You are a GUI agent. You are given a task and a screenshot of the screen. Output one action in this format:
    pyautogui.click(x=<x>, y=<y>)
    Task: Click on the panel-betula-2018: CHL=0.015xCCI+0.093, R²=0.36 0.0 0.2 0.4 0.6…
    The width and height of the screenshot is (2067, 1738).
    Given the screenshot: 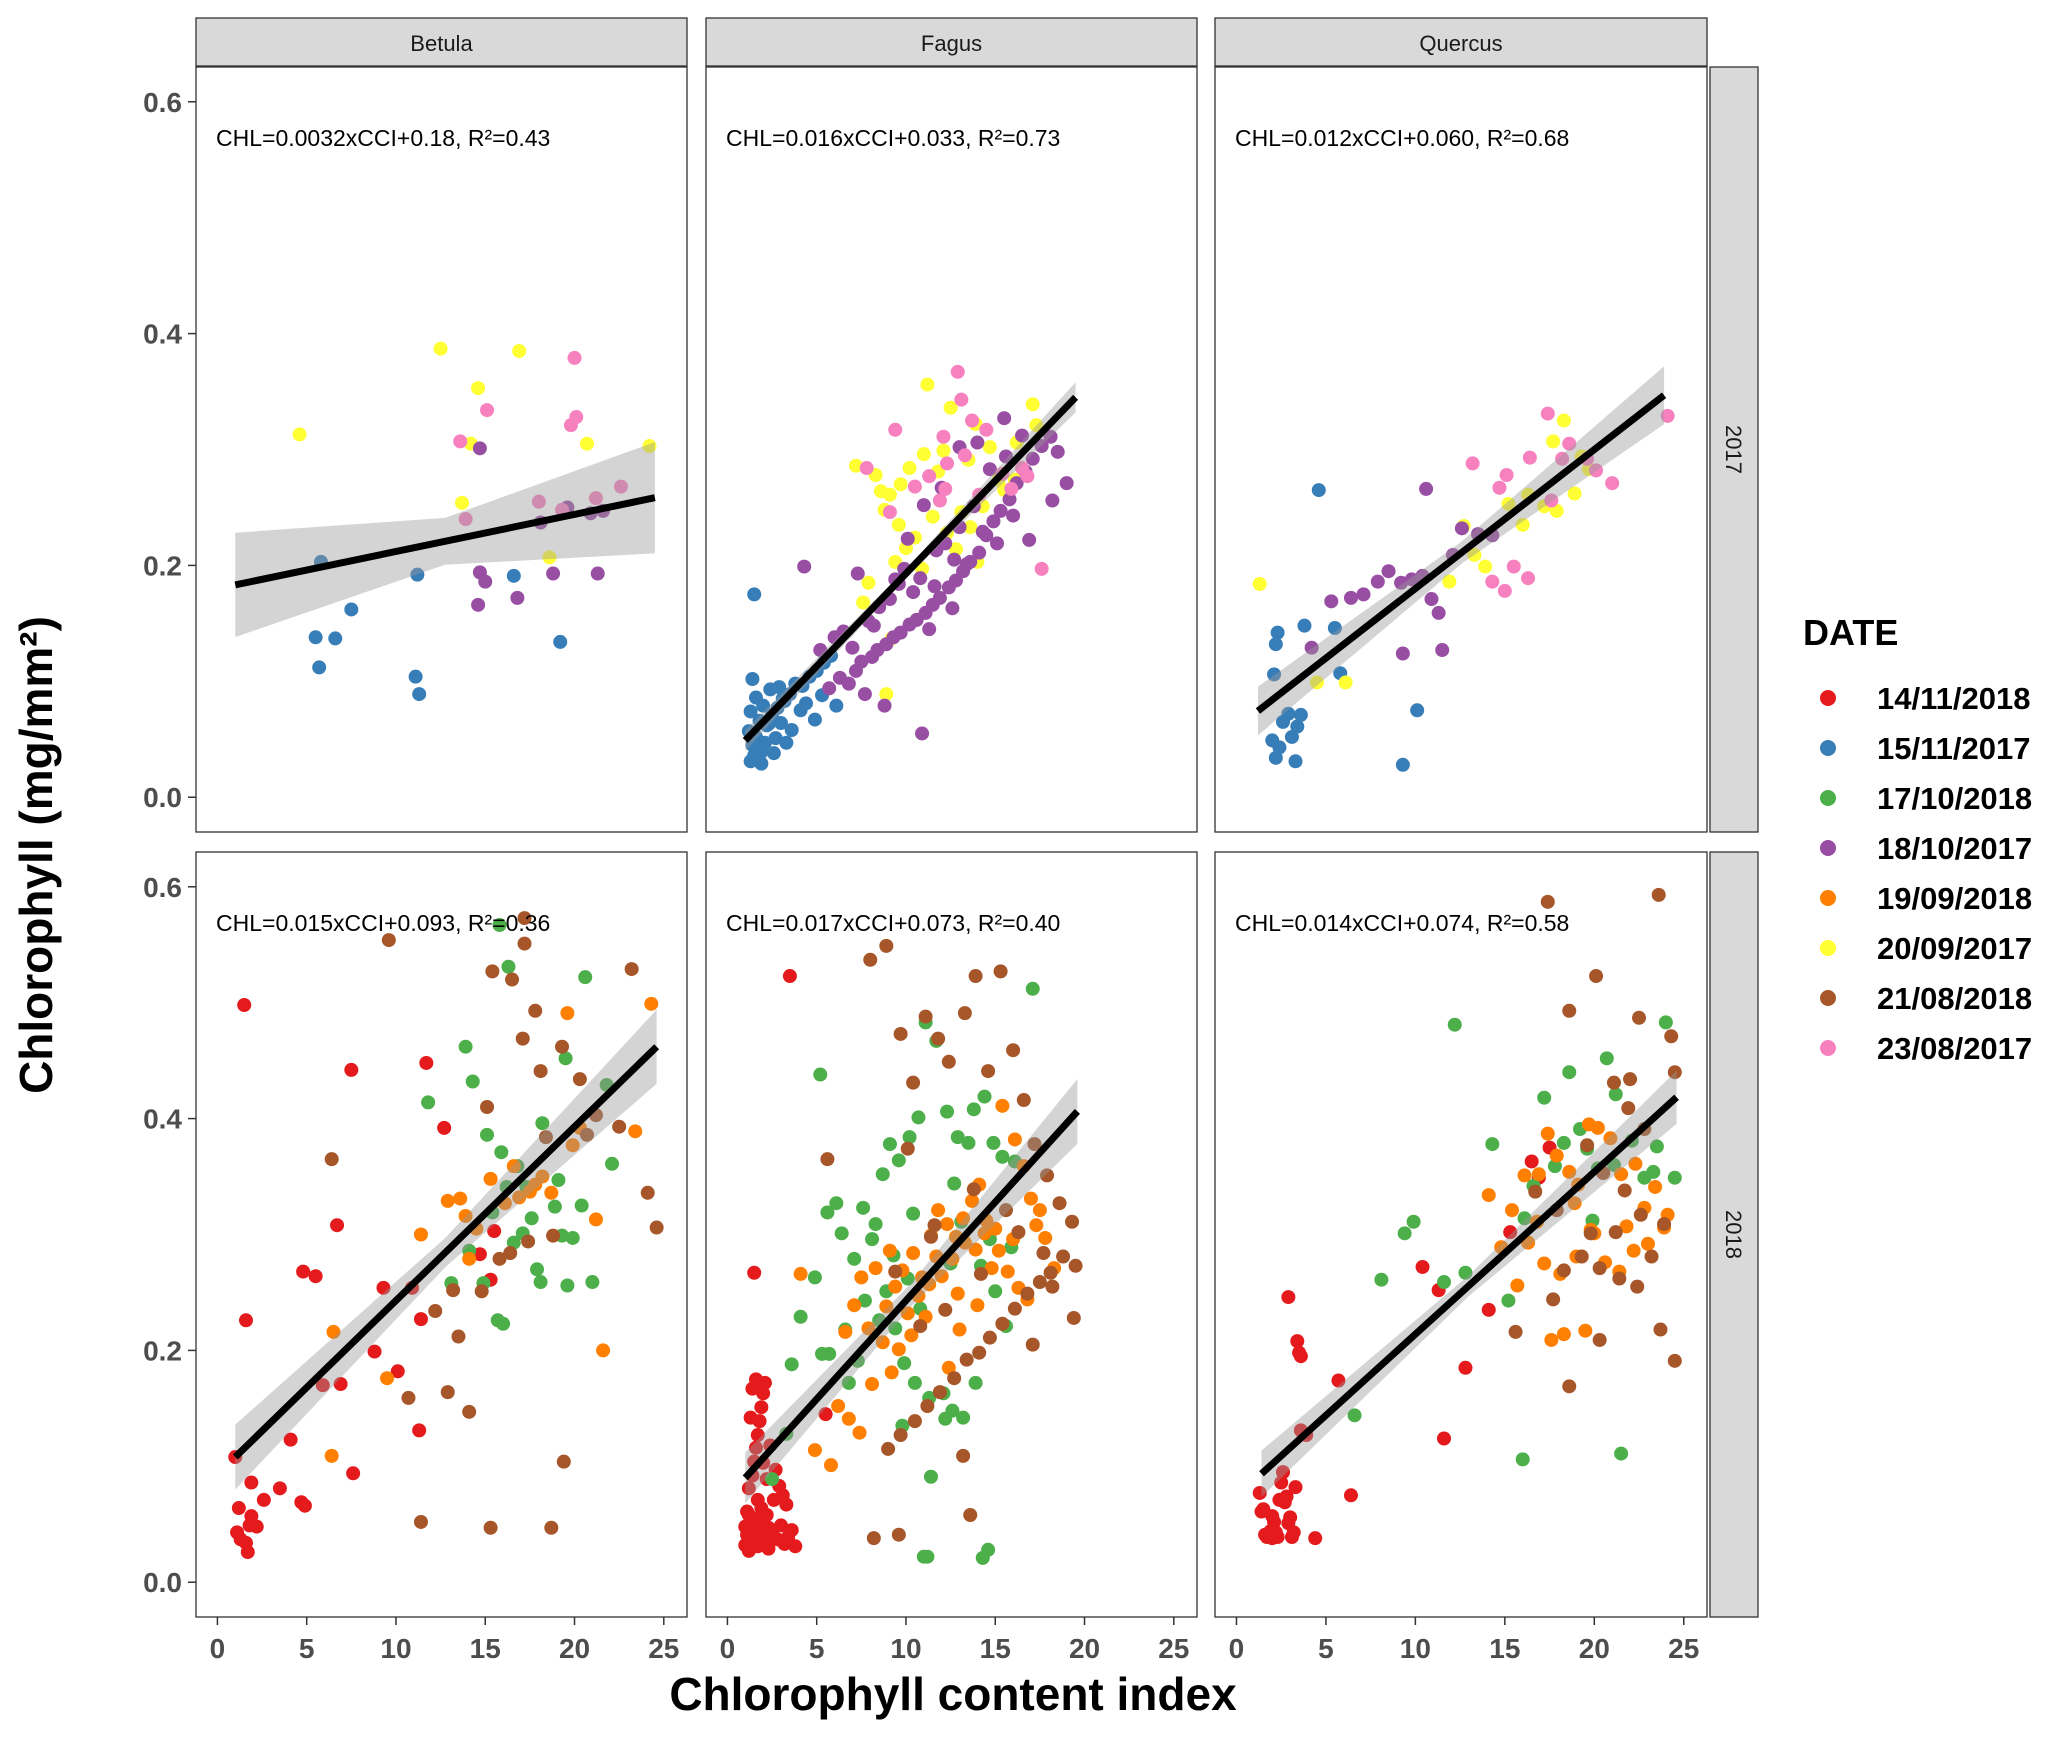 What is the action you would take?
    pyautogui.click(x=415, y=1257)
    